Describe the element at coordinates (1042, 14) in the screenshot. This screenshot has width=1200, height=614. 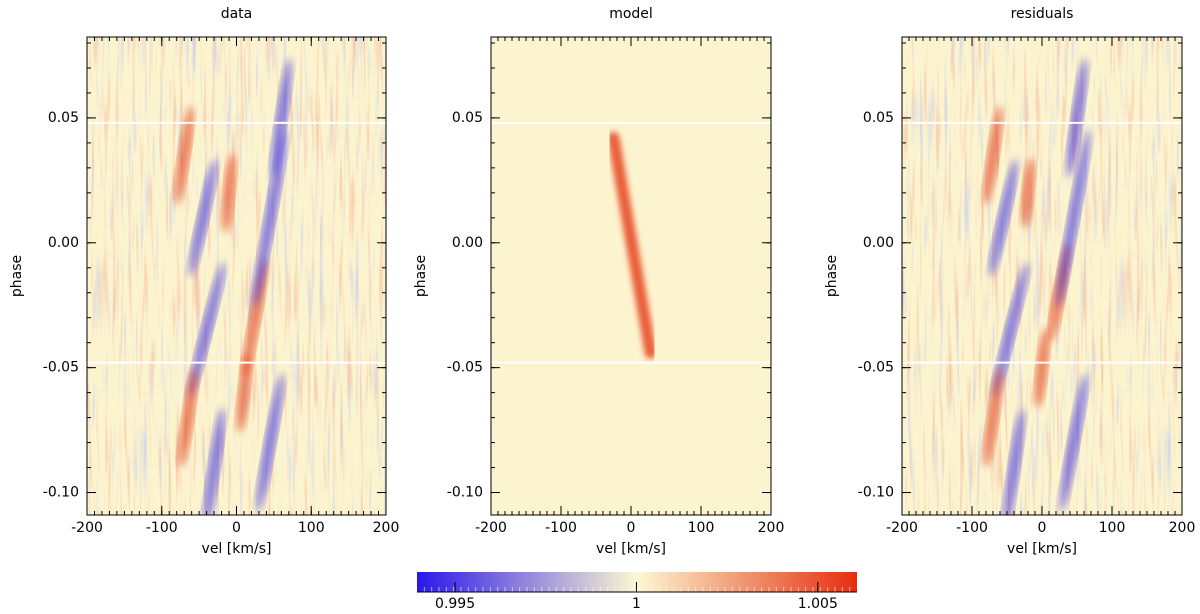
I see `panel-title: residuals` at that location.